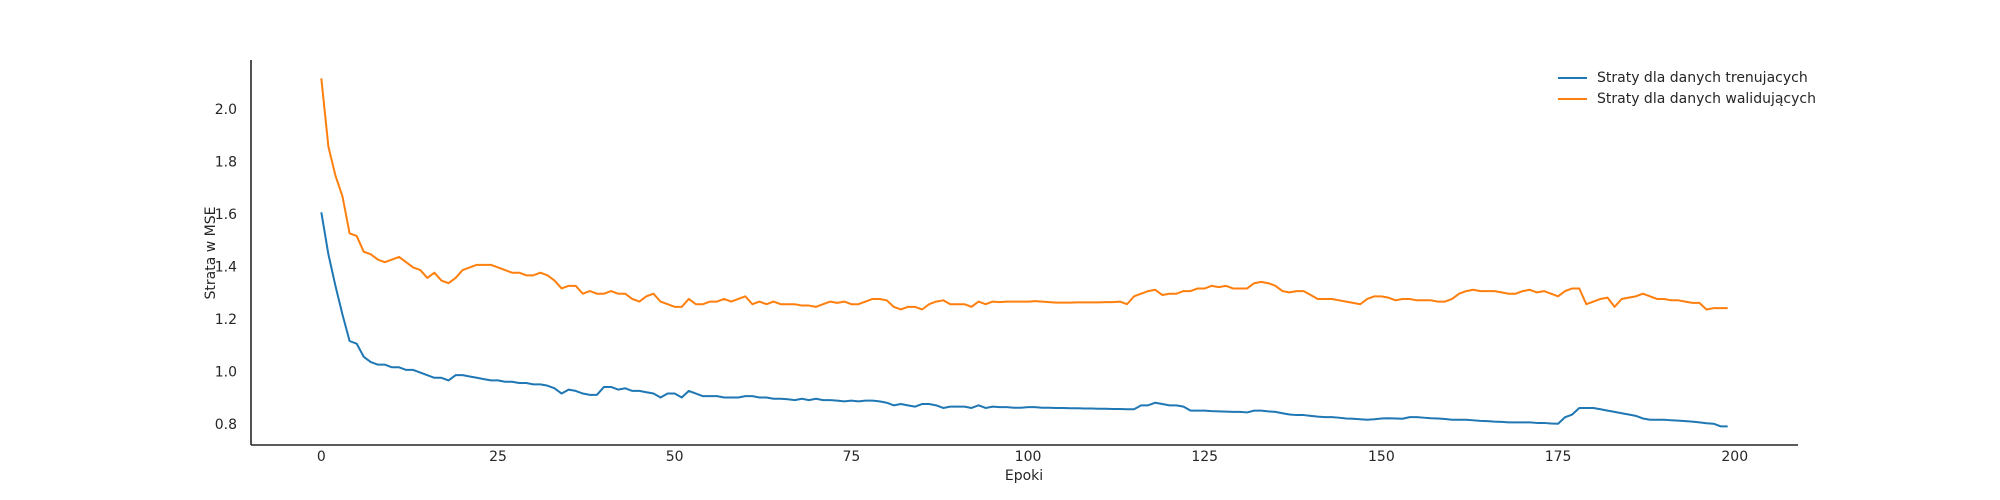 This screenshot has width=2000, height=500. I want to click on x-tick-label: 175, so click(1558, 457).